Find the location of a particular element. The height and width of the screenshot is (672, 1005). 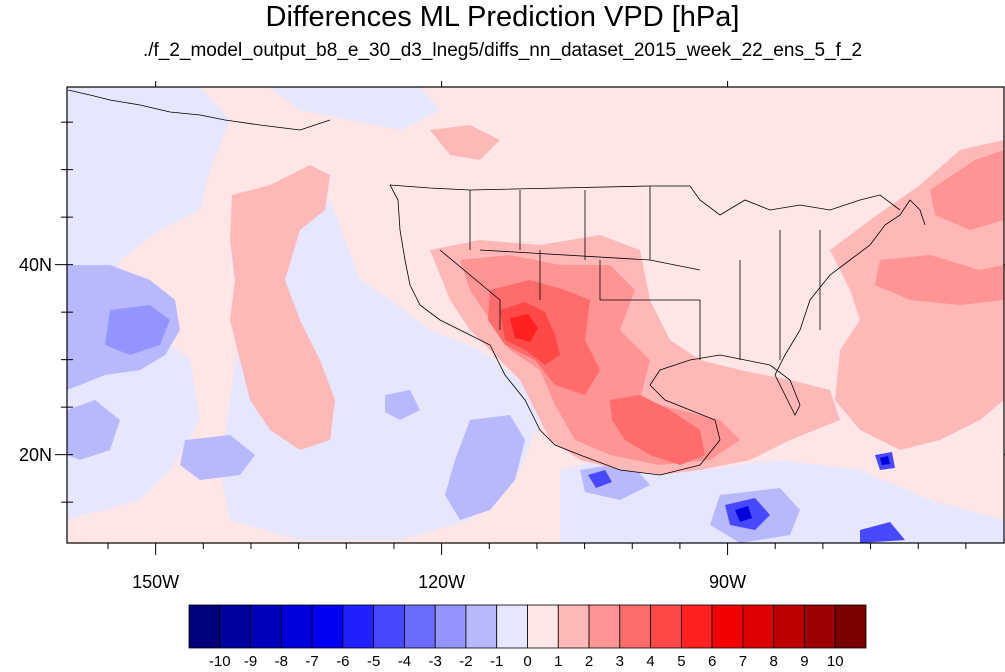

red-patch-atlantic is located at coordinates (939, 227).